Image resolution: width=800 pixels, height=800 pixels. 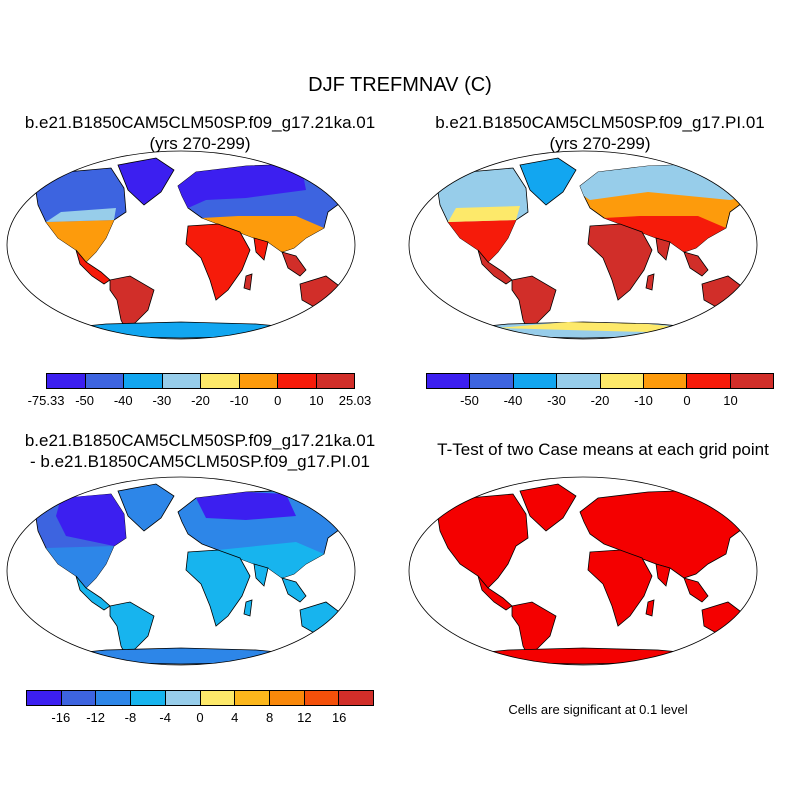 I want to click on colorbar-pi, so click(x=600, y=381).